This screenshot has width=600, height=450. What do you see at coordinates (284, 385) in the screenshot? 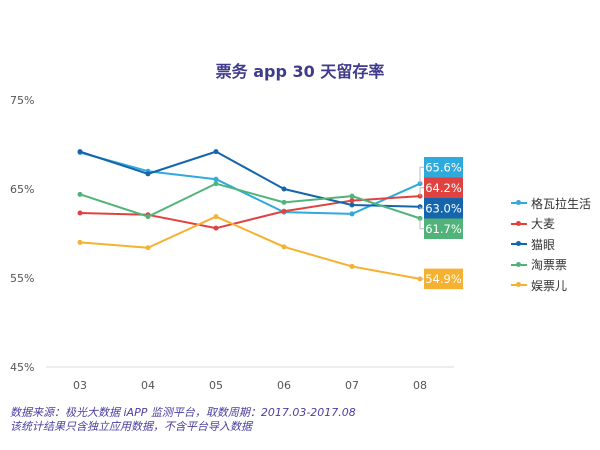
I see `x-tick-label: 06` at bounding box center [284, 385].